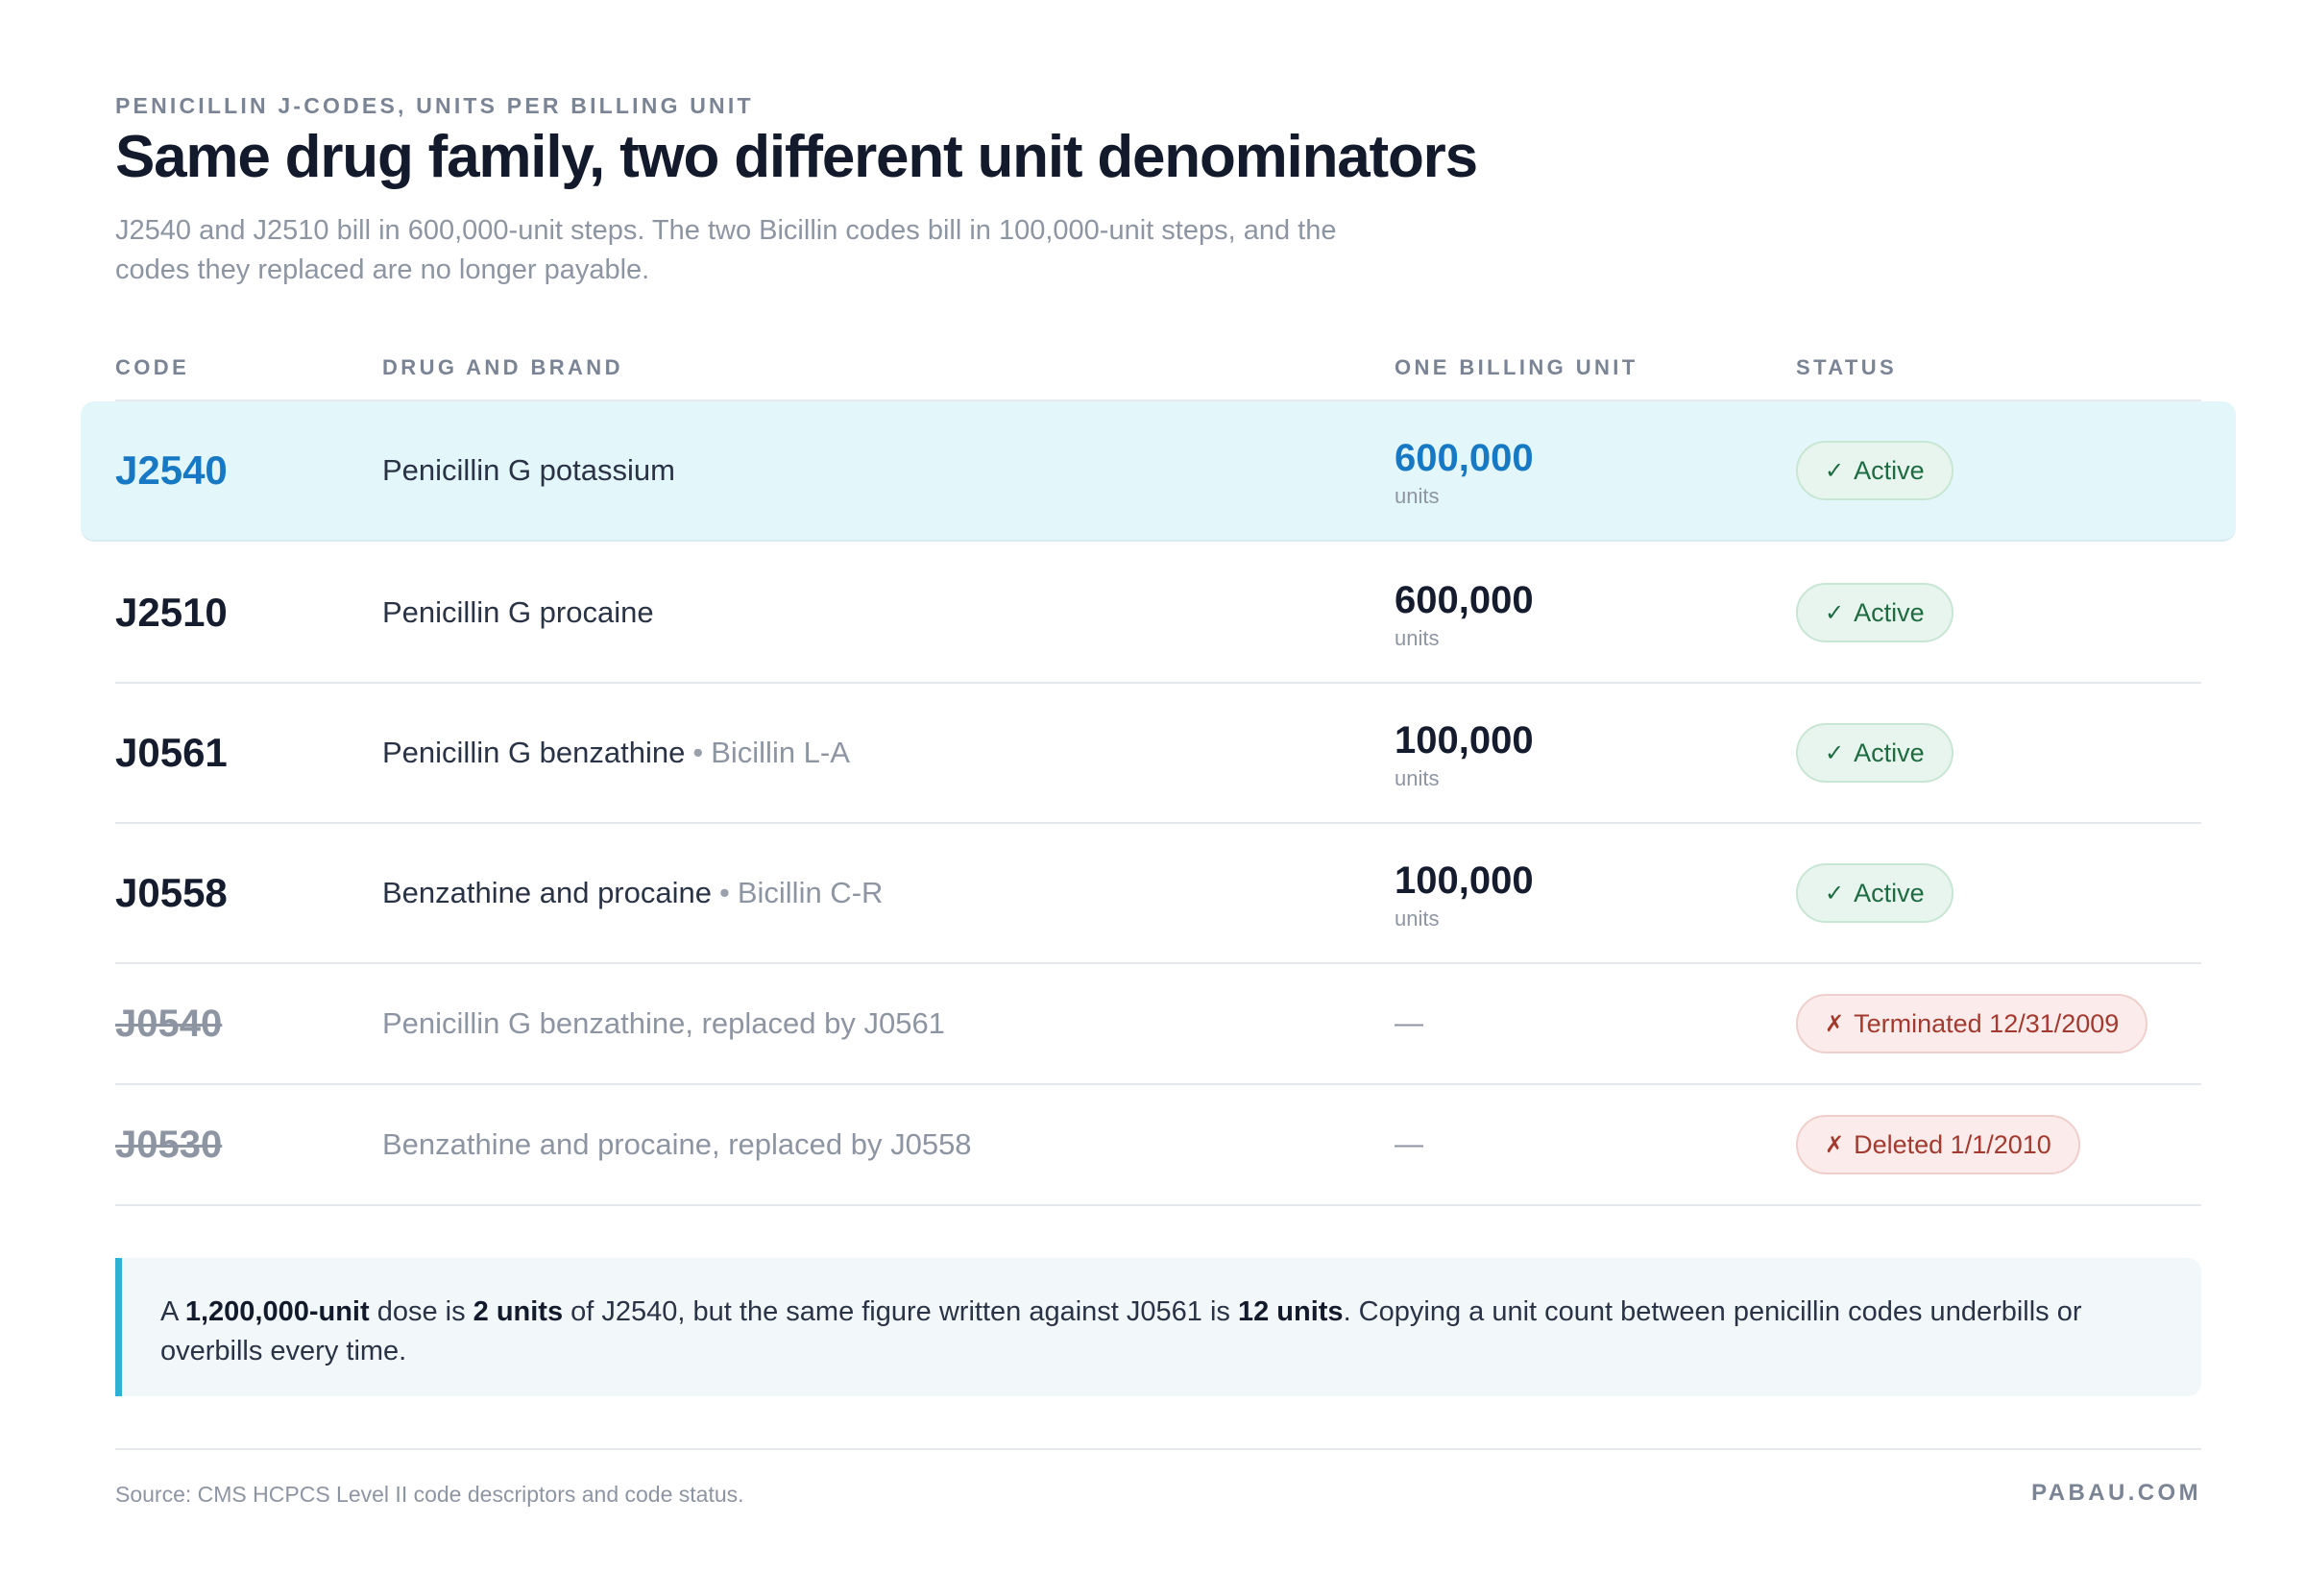 The height and width of the screenshot is (1596, 2305). I want to click on footer-divider, so click(1158, 1449).